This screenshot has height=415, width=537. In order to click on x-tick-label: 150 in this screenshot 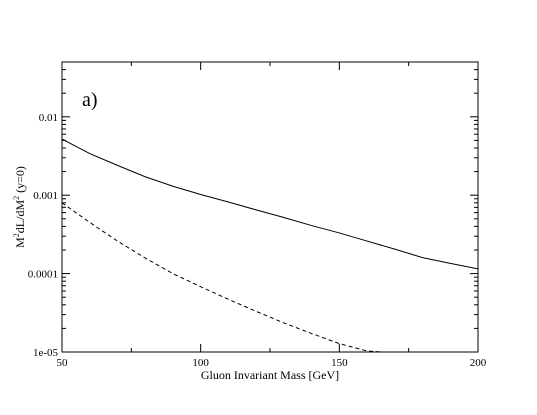, I will do `click(339, 363)`.